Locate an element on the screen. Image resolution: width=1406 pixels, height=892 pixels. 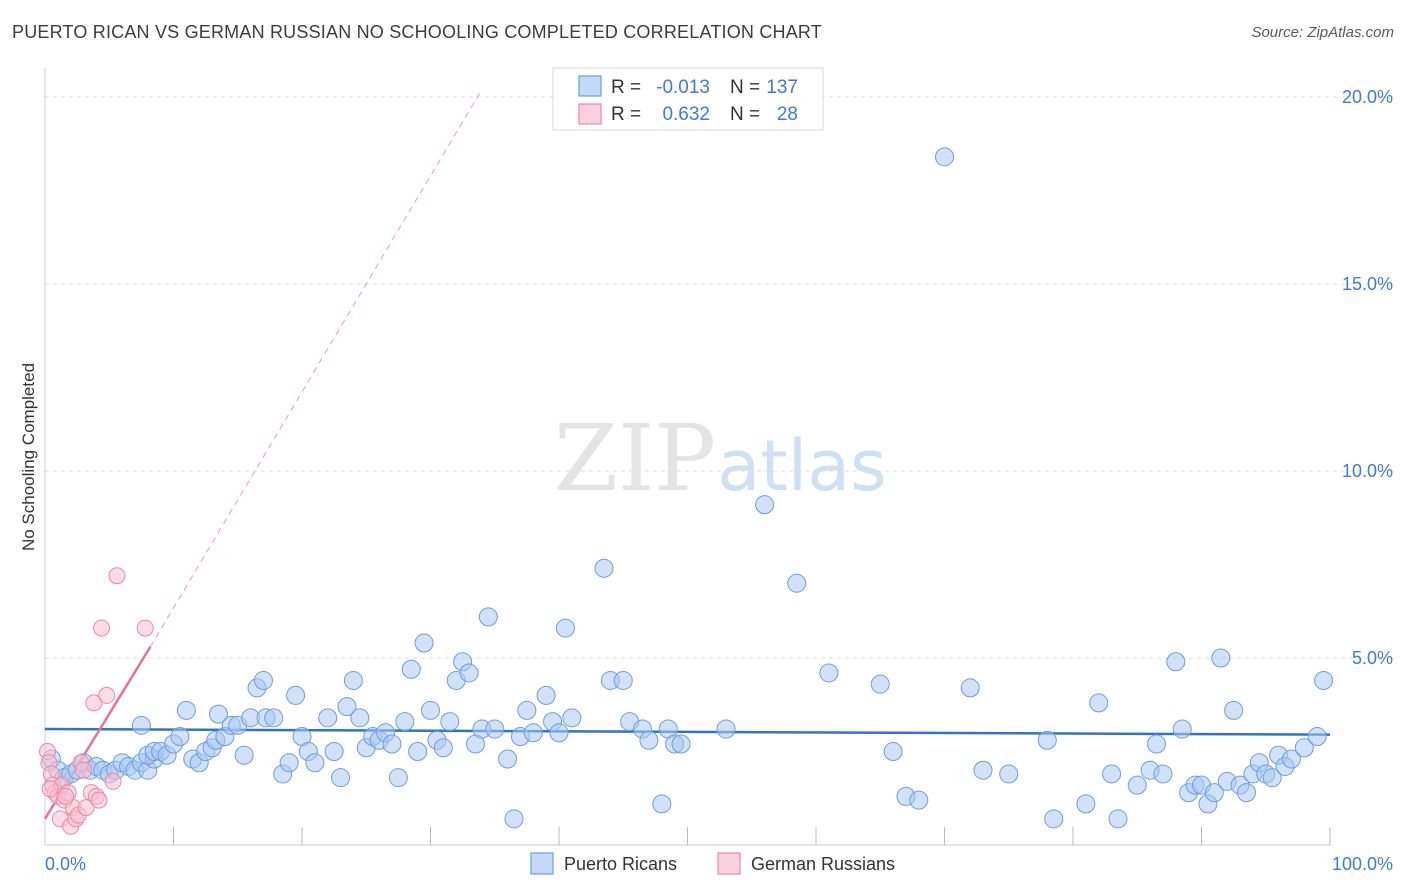
legend-n-label-blue: N = is located at coordinates (747, 87).